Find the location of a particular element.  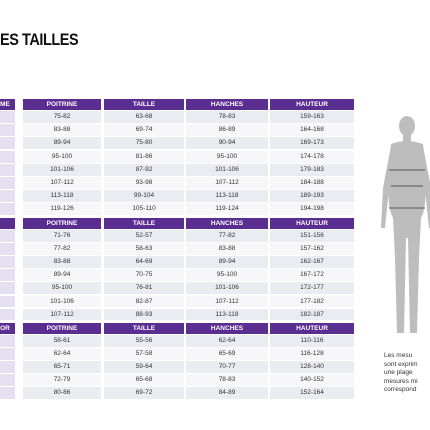

size-cell: 58-63 is located at coordinates (144, 249).